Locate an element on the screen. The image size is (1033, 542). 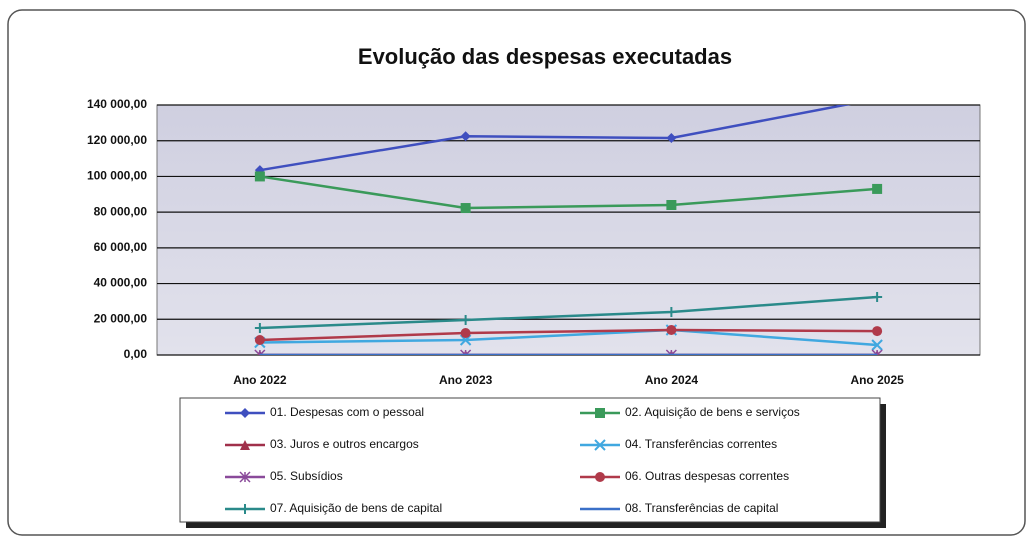
legend-label: 01. Despesas com o pessoal is located at coordinates (347, 412).